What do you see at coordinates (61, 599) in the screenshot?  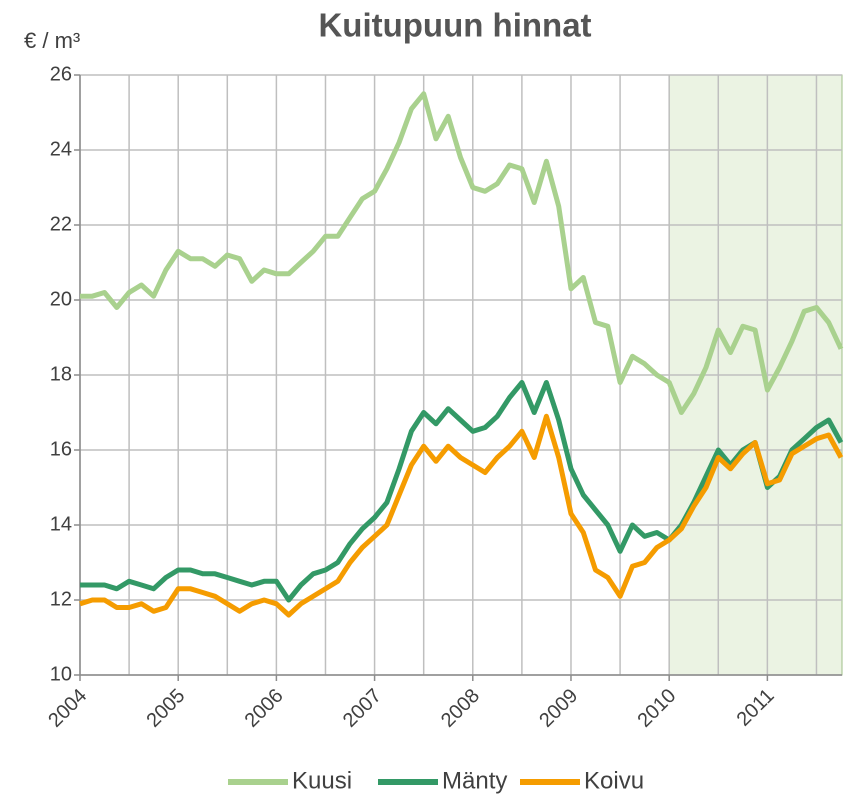 I see `y-tick-label: 12` at bounding box center [61, 599].